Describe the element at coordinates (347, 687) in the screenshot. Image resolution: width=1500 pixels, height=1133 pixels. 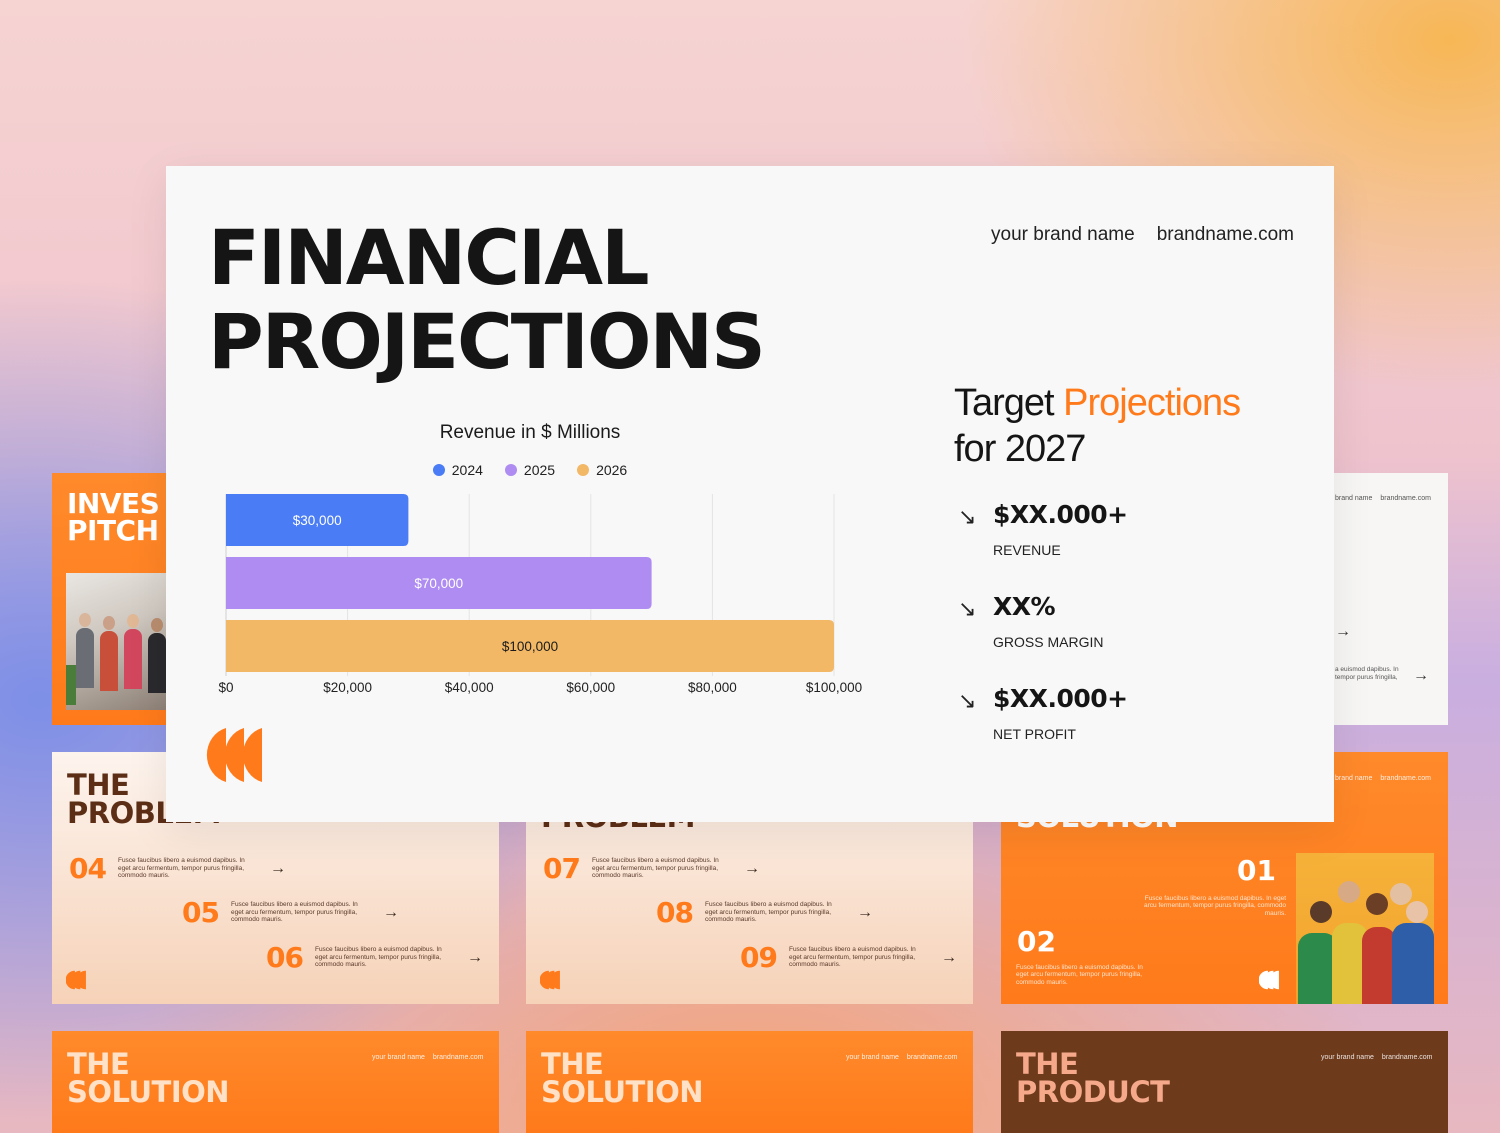
I see `x-tick-label: $20,000` at that location.